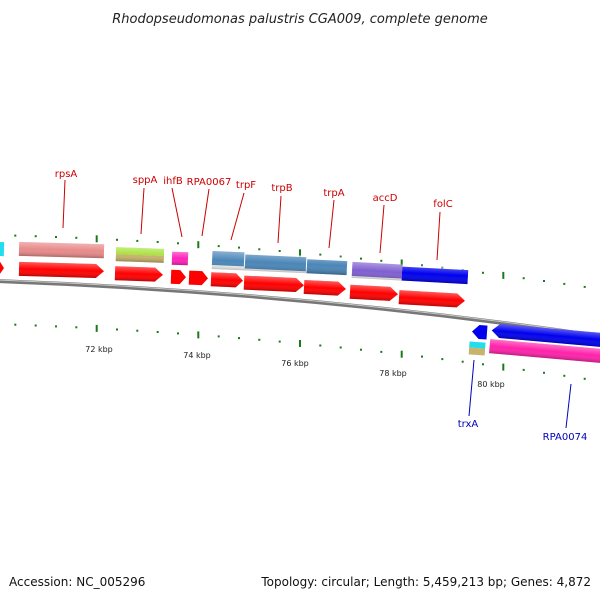  What do you see at coordinates (544, 351) in the screenshot?
I see `gene-block-RPA0074-shade` at bounding box center [544, 351].